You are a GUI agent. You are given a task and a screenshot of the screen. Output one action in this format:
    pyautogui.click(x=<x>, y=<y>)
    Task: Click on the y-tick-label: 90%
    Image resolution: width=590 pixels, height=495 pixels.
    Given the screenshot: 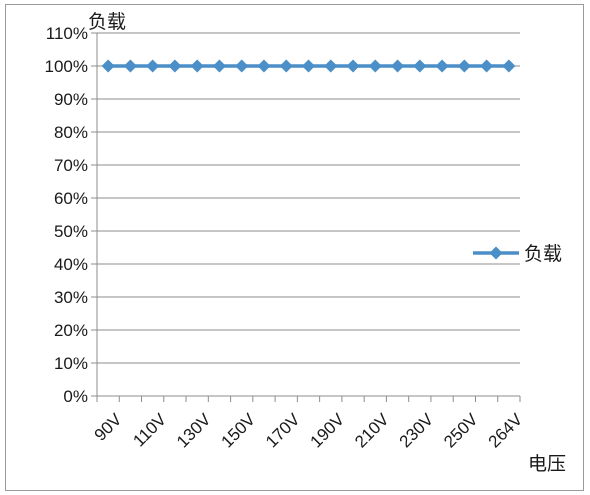 What is the action you would take?
    pyautogui.click(x=71, y=99)
    